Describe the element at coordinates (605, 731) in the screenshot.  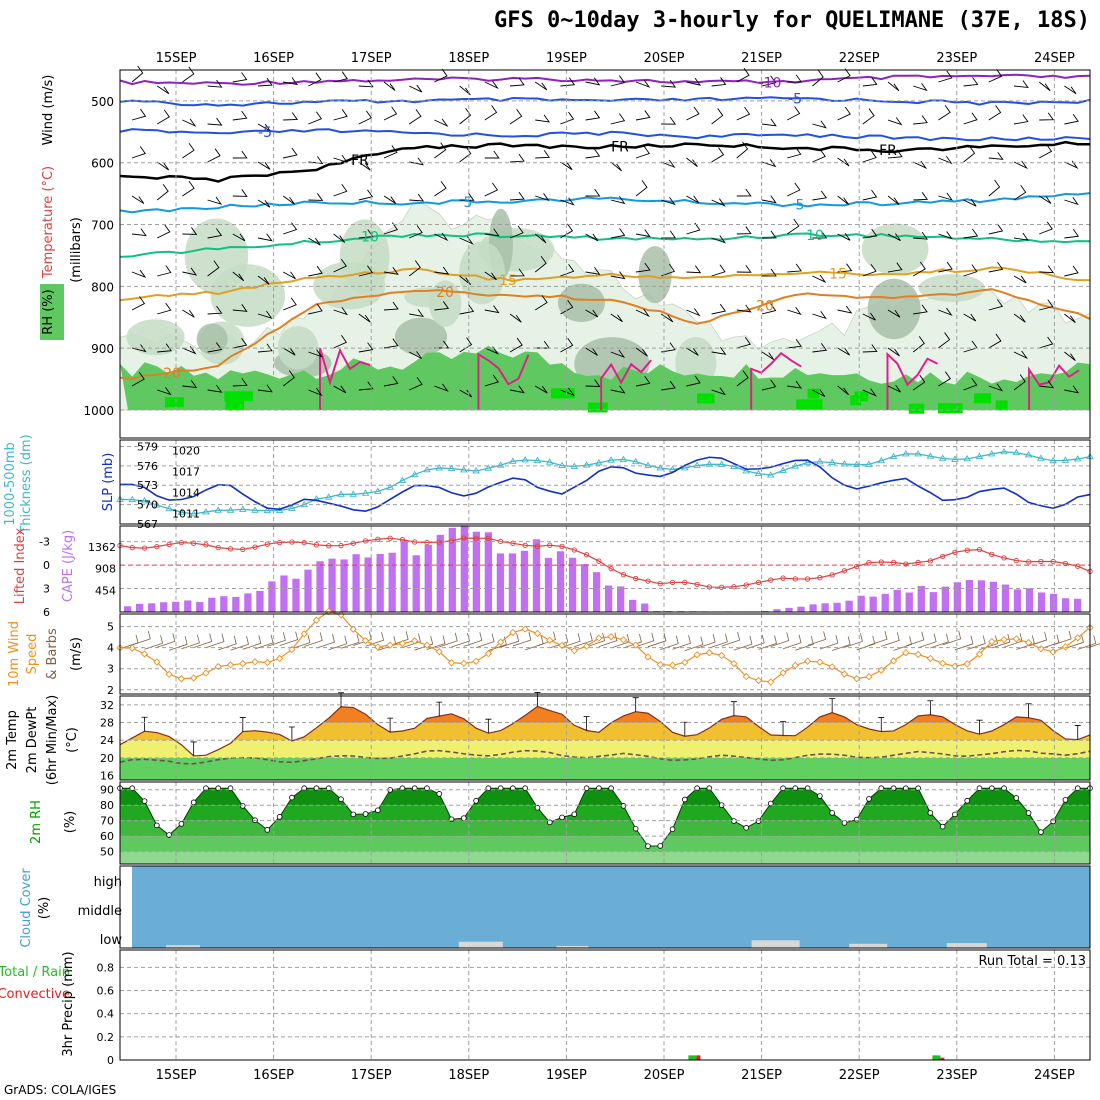
I see `temp2m-line` at that location.